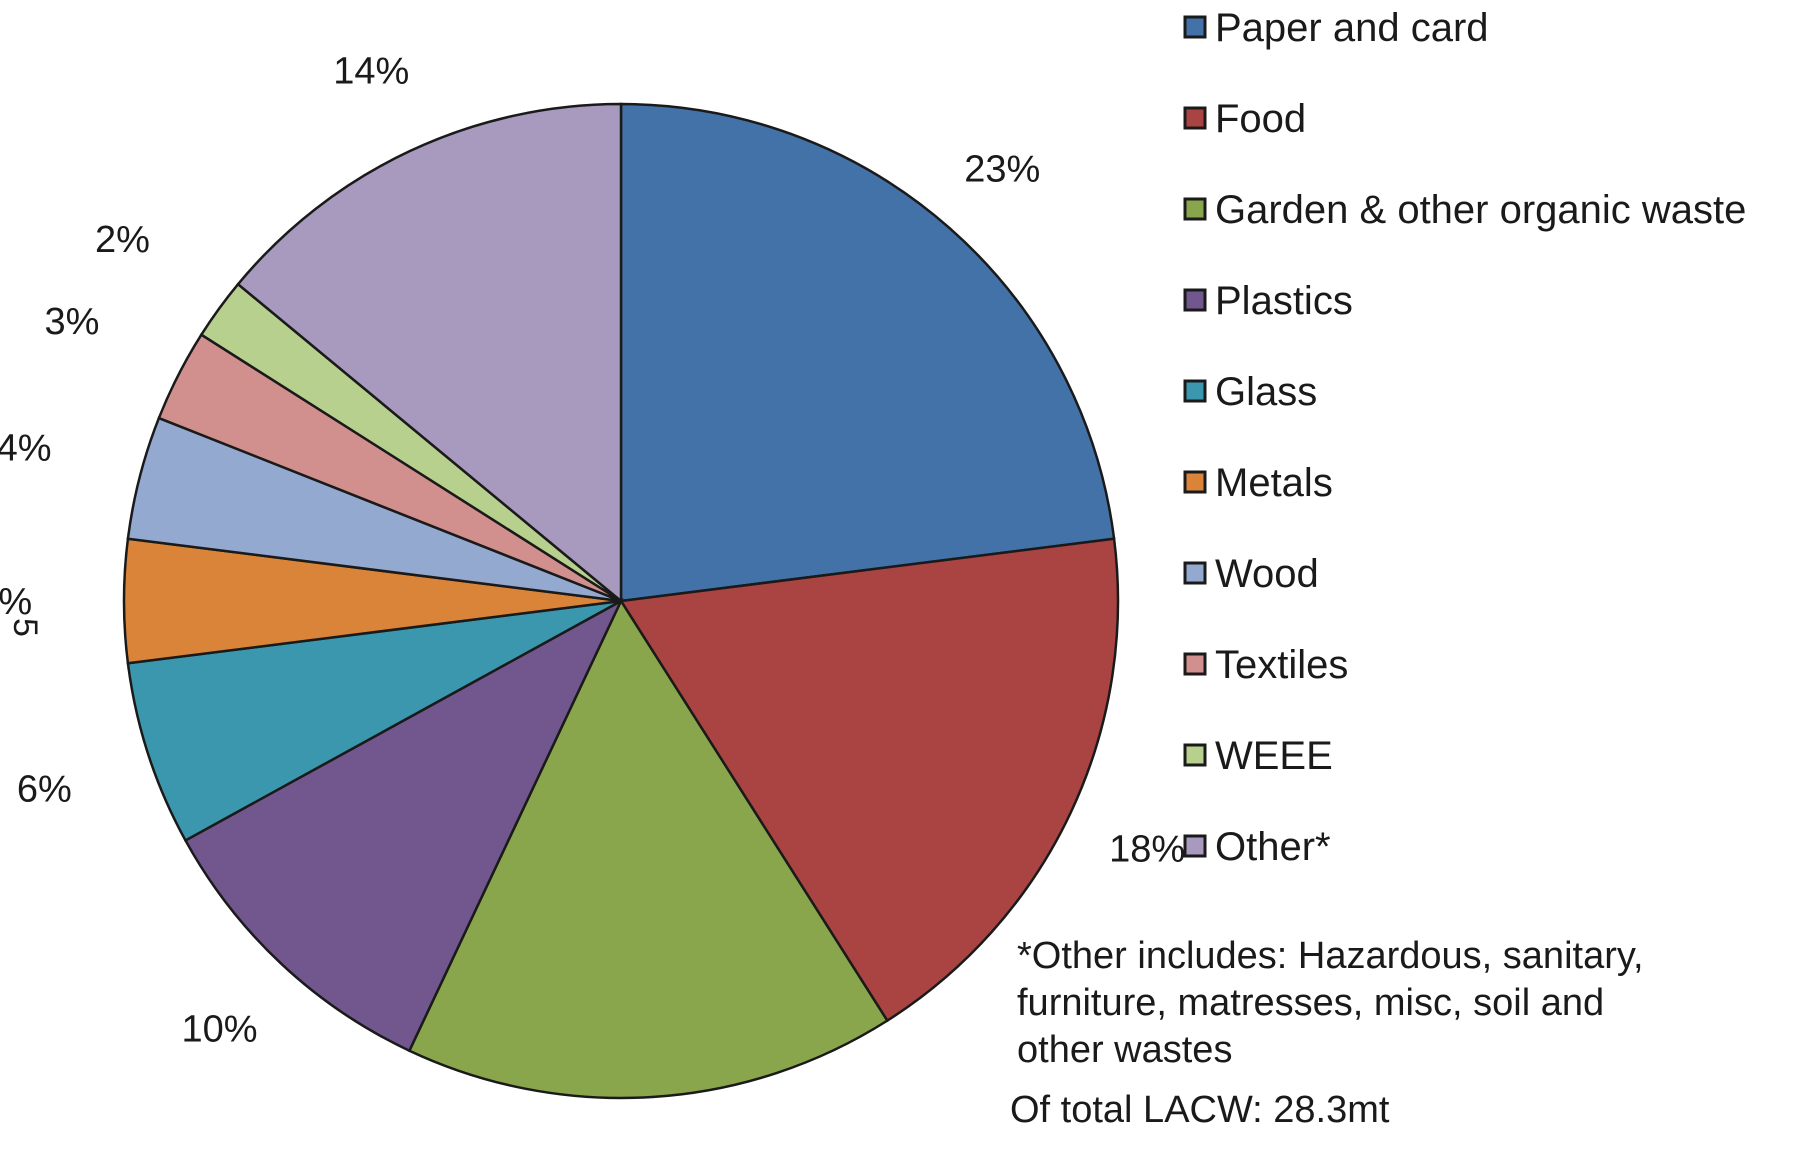  What do you see at coordinates (1310, 1003) in the screenshot?
I see `note-line-2: furniture, matresses, misc, soil and` at bounding box center [1310, 1003].